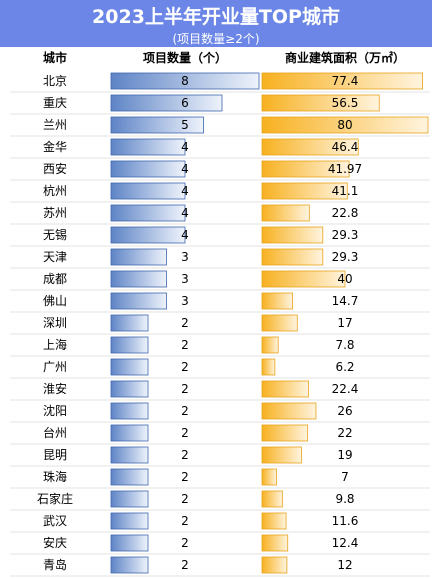 This screenshot has width=432, height=578. I want to click on city-label: 杭州, so click(55, 190).